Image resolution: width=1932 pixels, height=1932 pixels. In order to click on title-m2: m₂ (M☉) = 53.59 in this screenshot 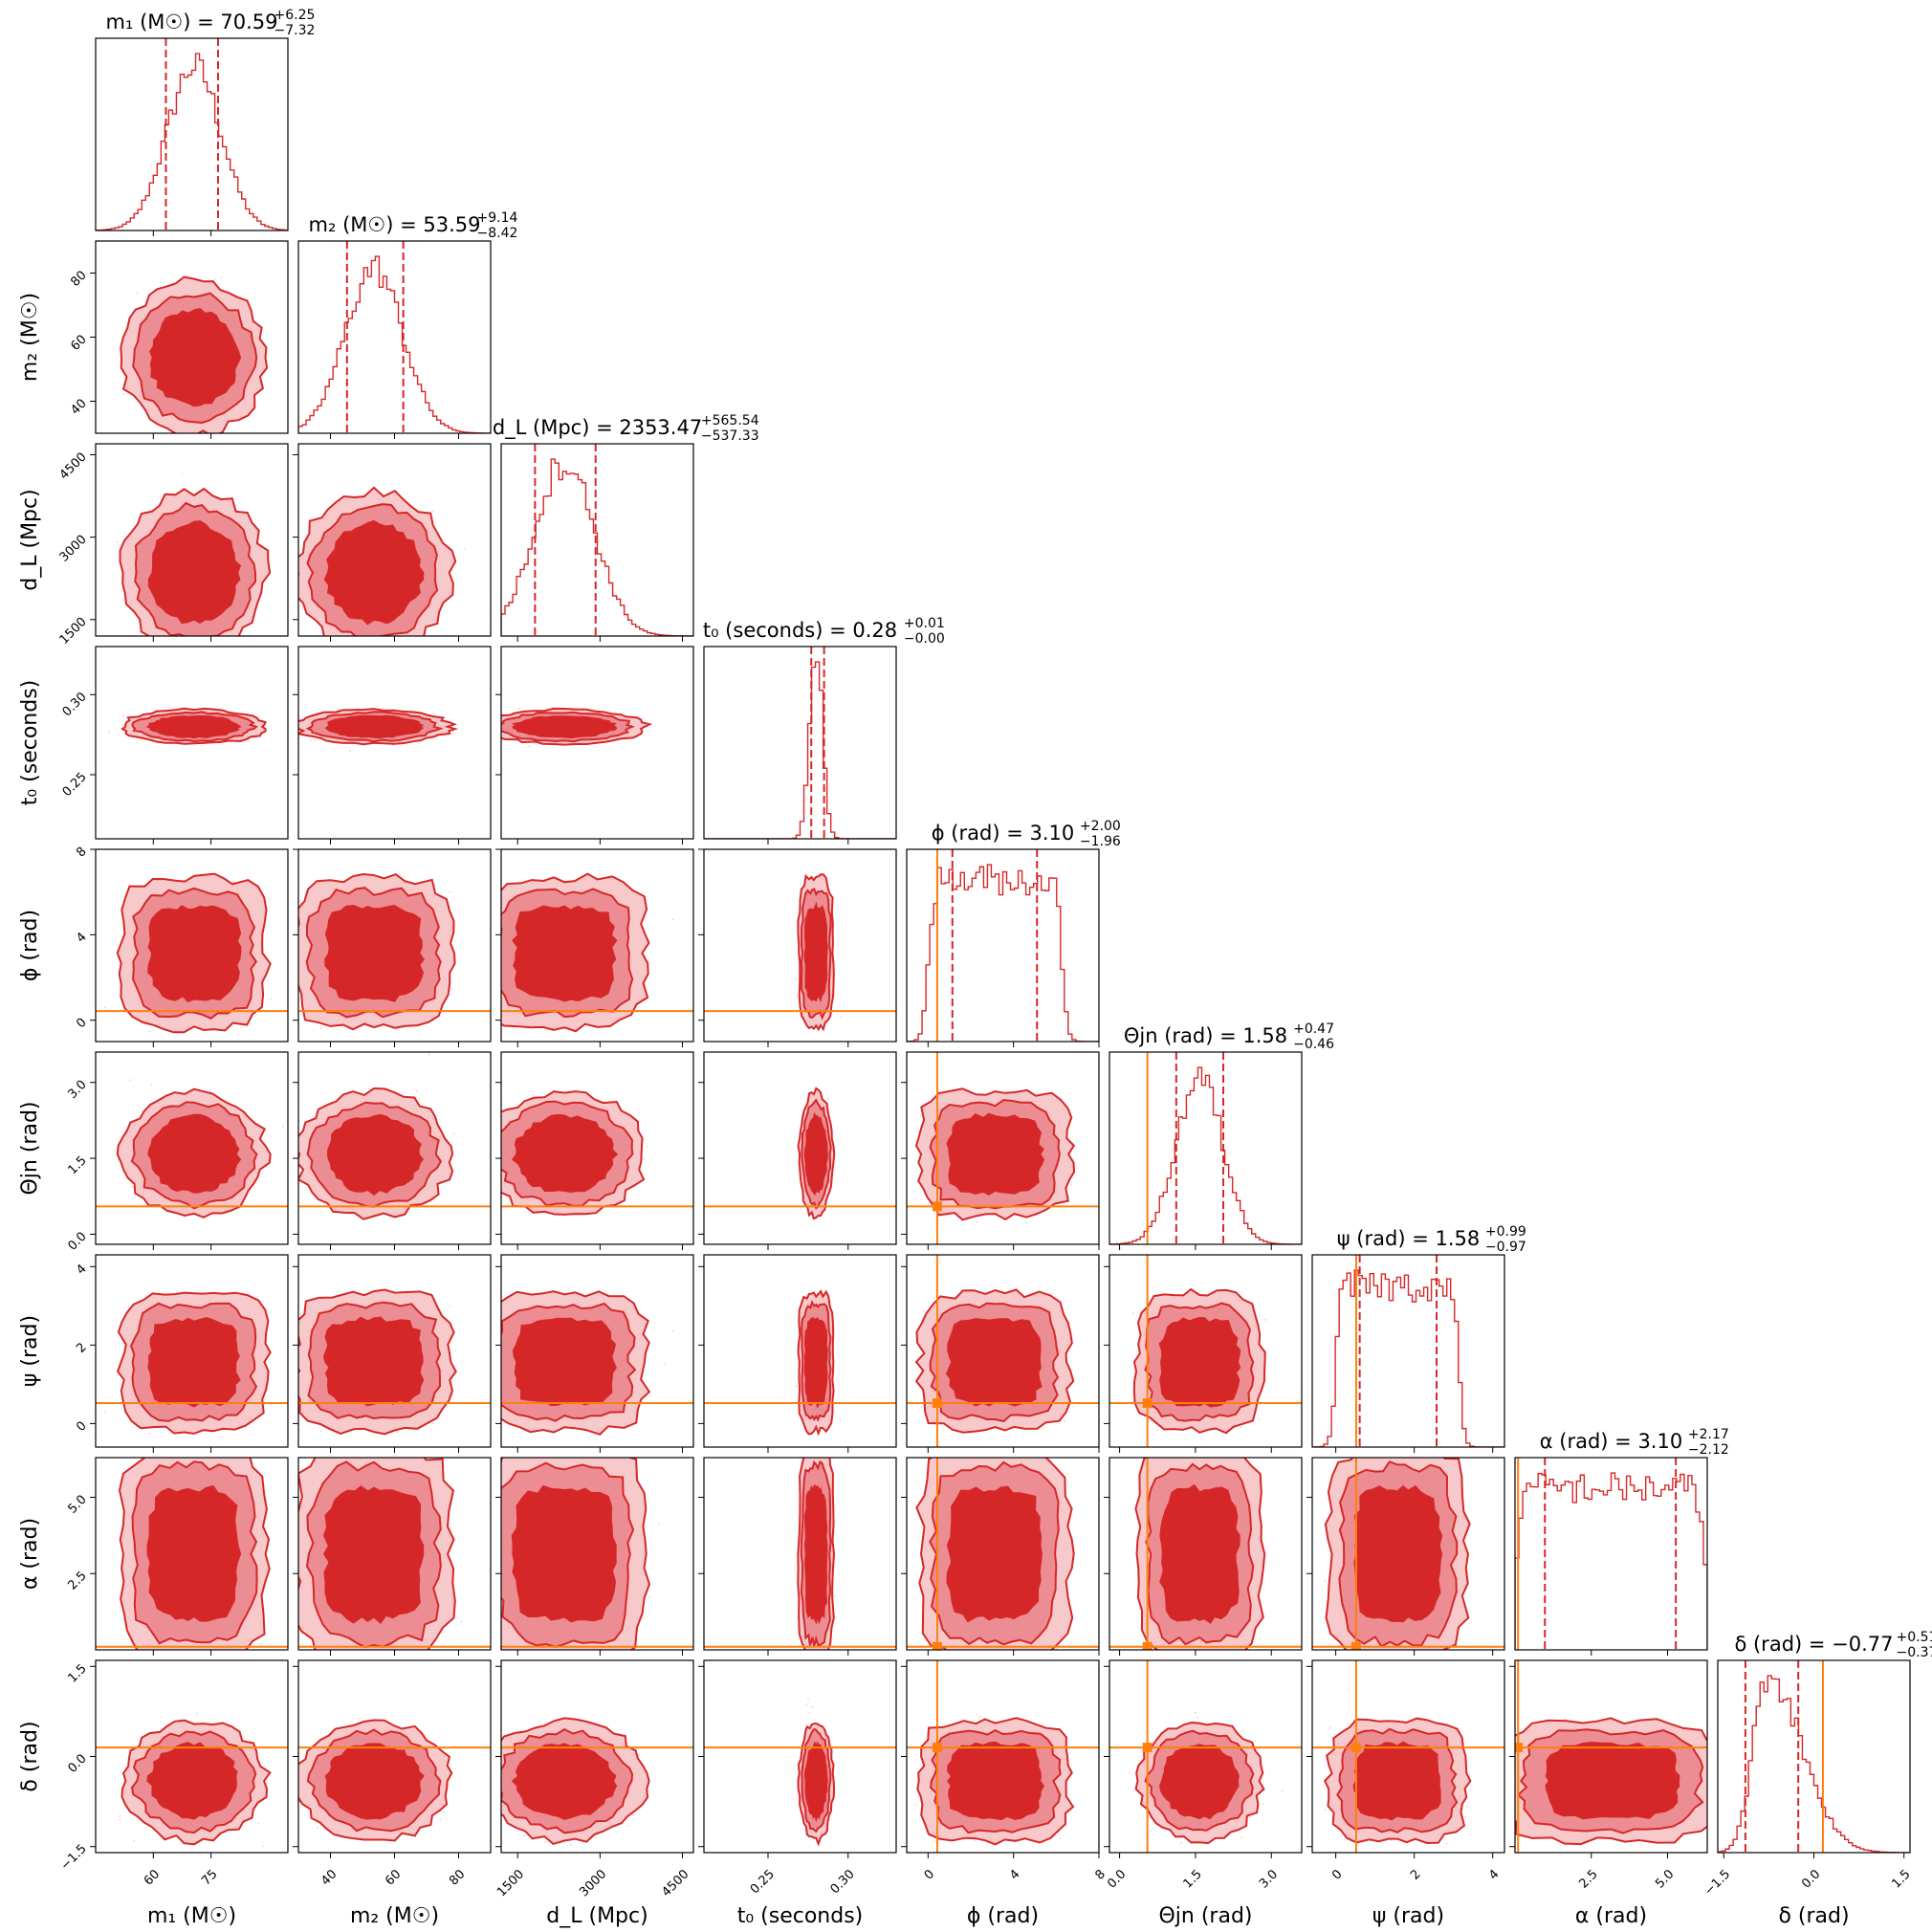, I will do `click(395, 224)`.